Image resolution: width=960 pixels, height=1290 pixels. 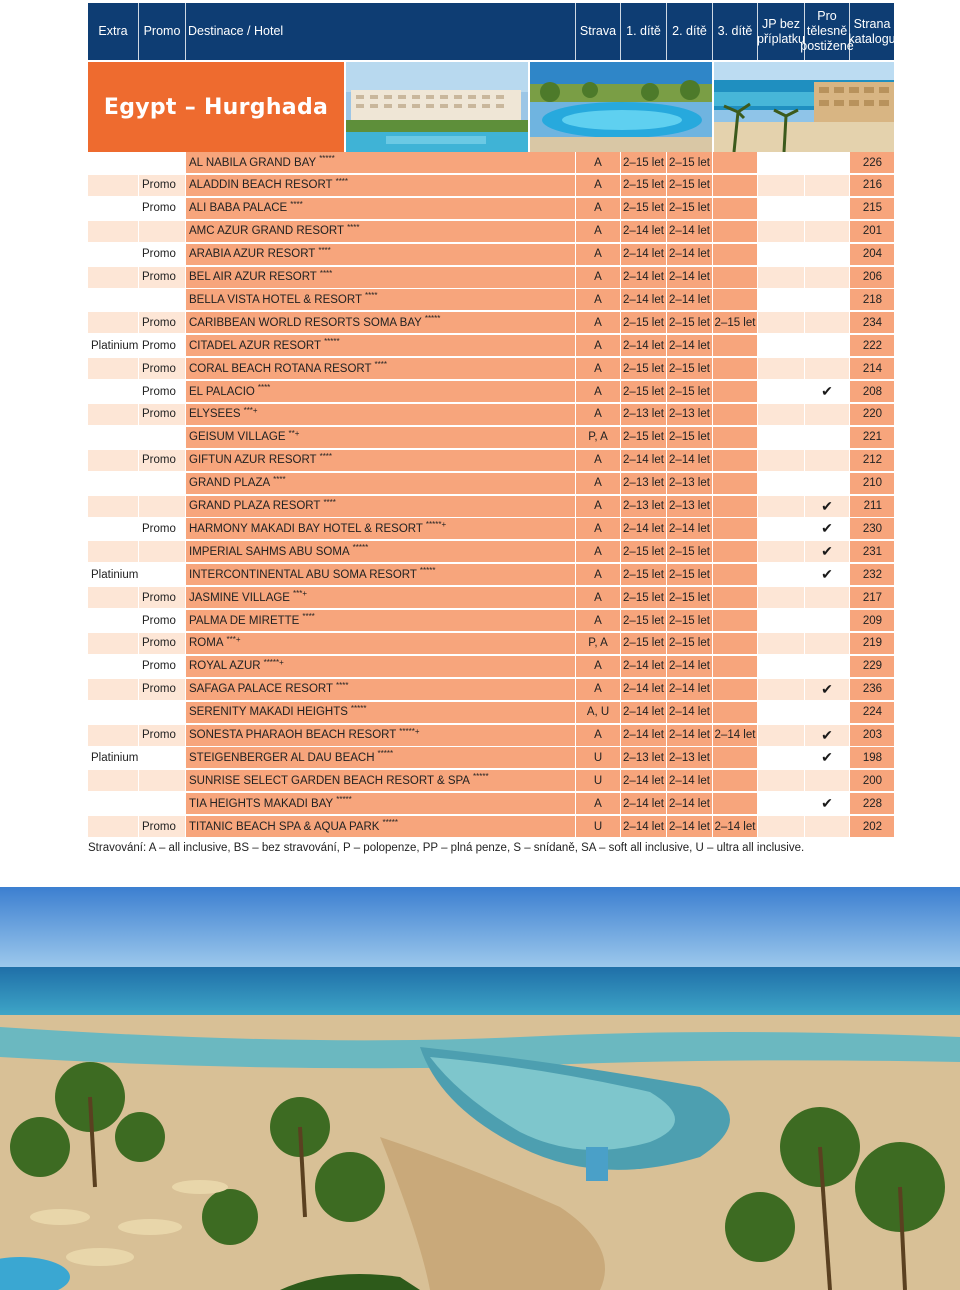 I want to click on cell-hotel-name: SONESTA PHARAOH BEACH RESORT *****+, so click(x=380, y=735).